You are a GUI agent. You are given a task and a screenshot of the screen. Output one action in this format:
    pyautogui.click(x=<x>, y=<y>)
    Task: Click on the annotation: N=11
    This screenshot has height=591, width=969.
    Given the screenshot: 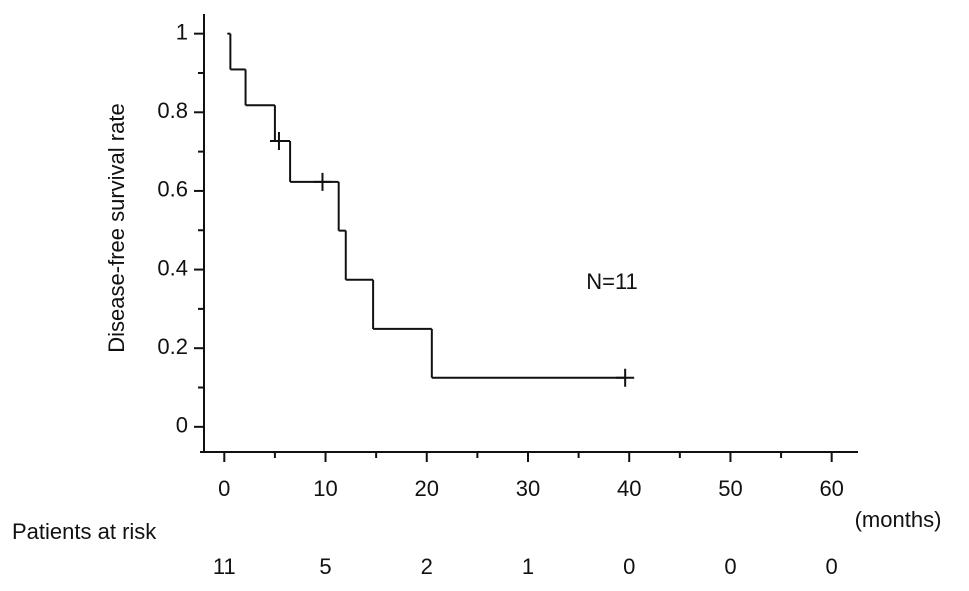 What is the action you would take?
    pyautogui.click(x=612, y=281)
    